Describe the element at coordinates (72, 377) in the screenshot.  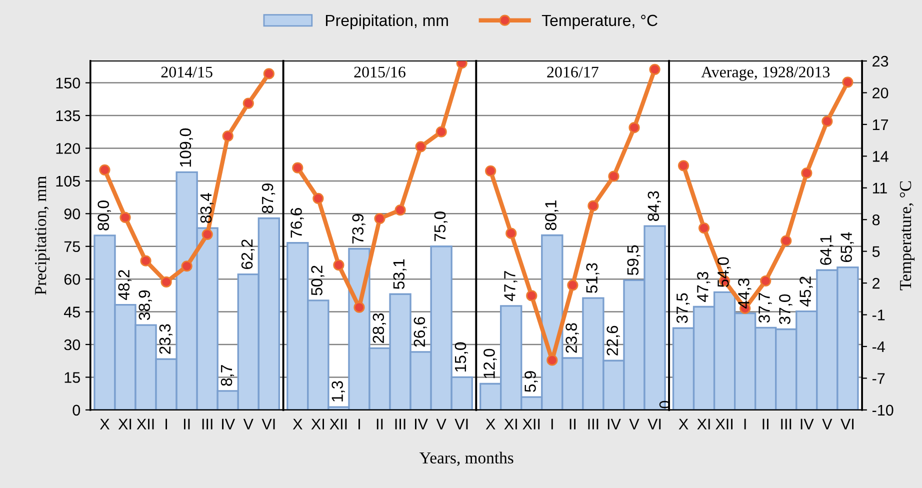
I see `y-tick-label: 15` at that location.